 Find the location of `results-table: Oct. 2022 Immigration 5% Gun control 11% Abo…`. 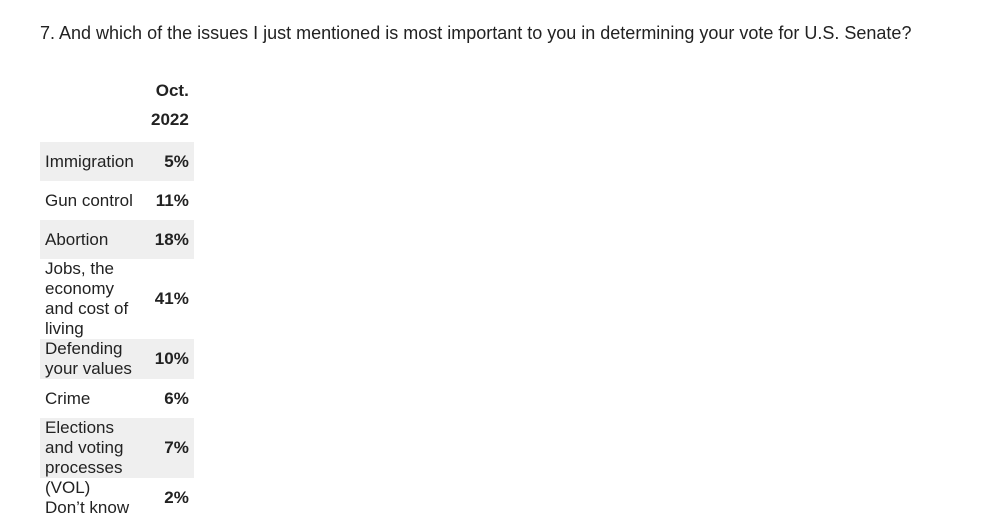

results-table: Oct. 2022 Immigration 5% Gun control 11% Abo… is located at coordinates (117, 295).